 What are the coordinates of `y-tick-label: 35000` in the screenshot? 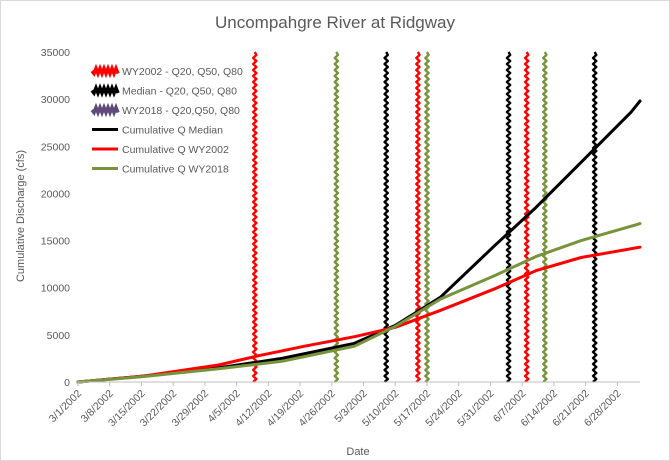 It's located at (55, 53).